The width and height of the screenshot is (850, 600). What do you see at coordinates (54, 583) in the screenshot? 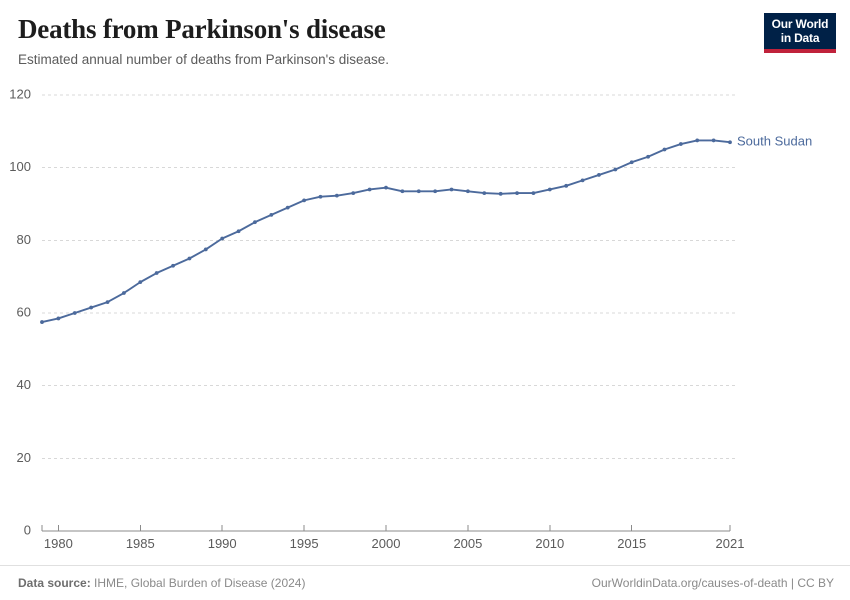
I see `data-source-label: Data source:` at bounding box center [54, 583].